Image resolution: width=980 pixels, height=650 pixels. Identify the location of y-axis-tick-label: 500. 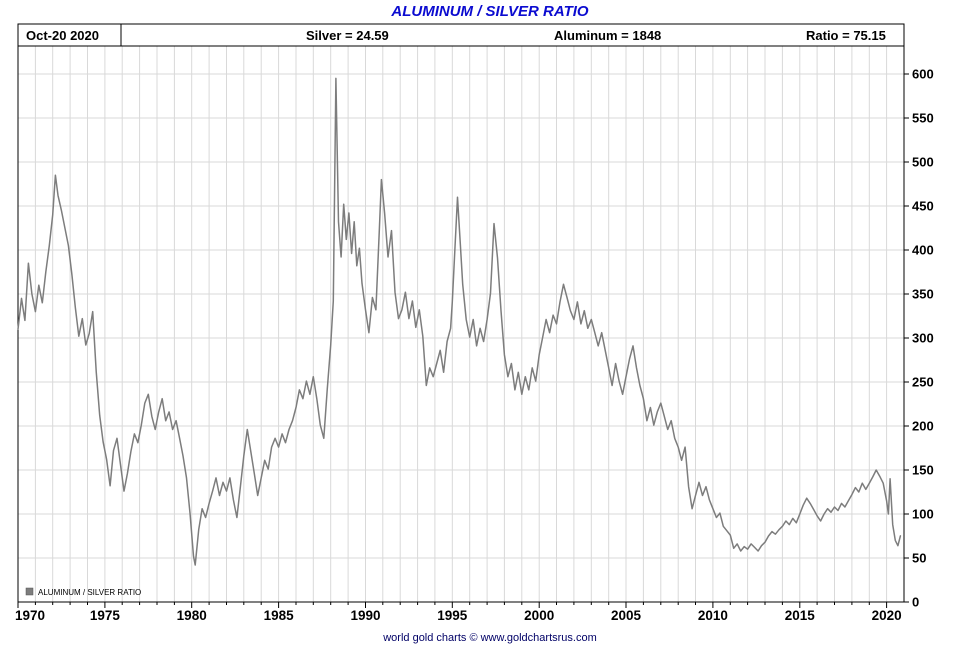
(923, 162).